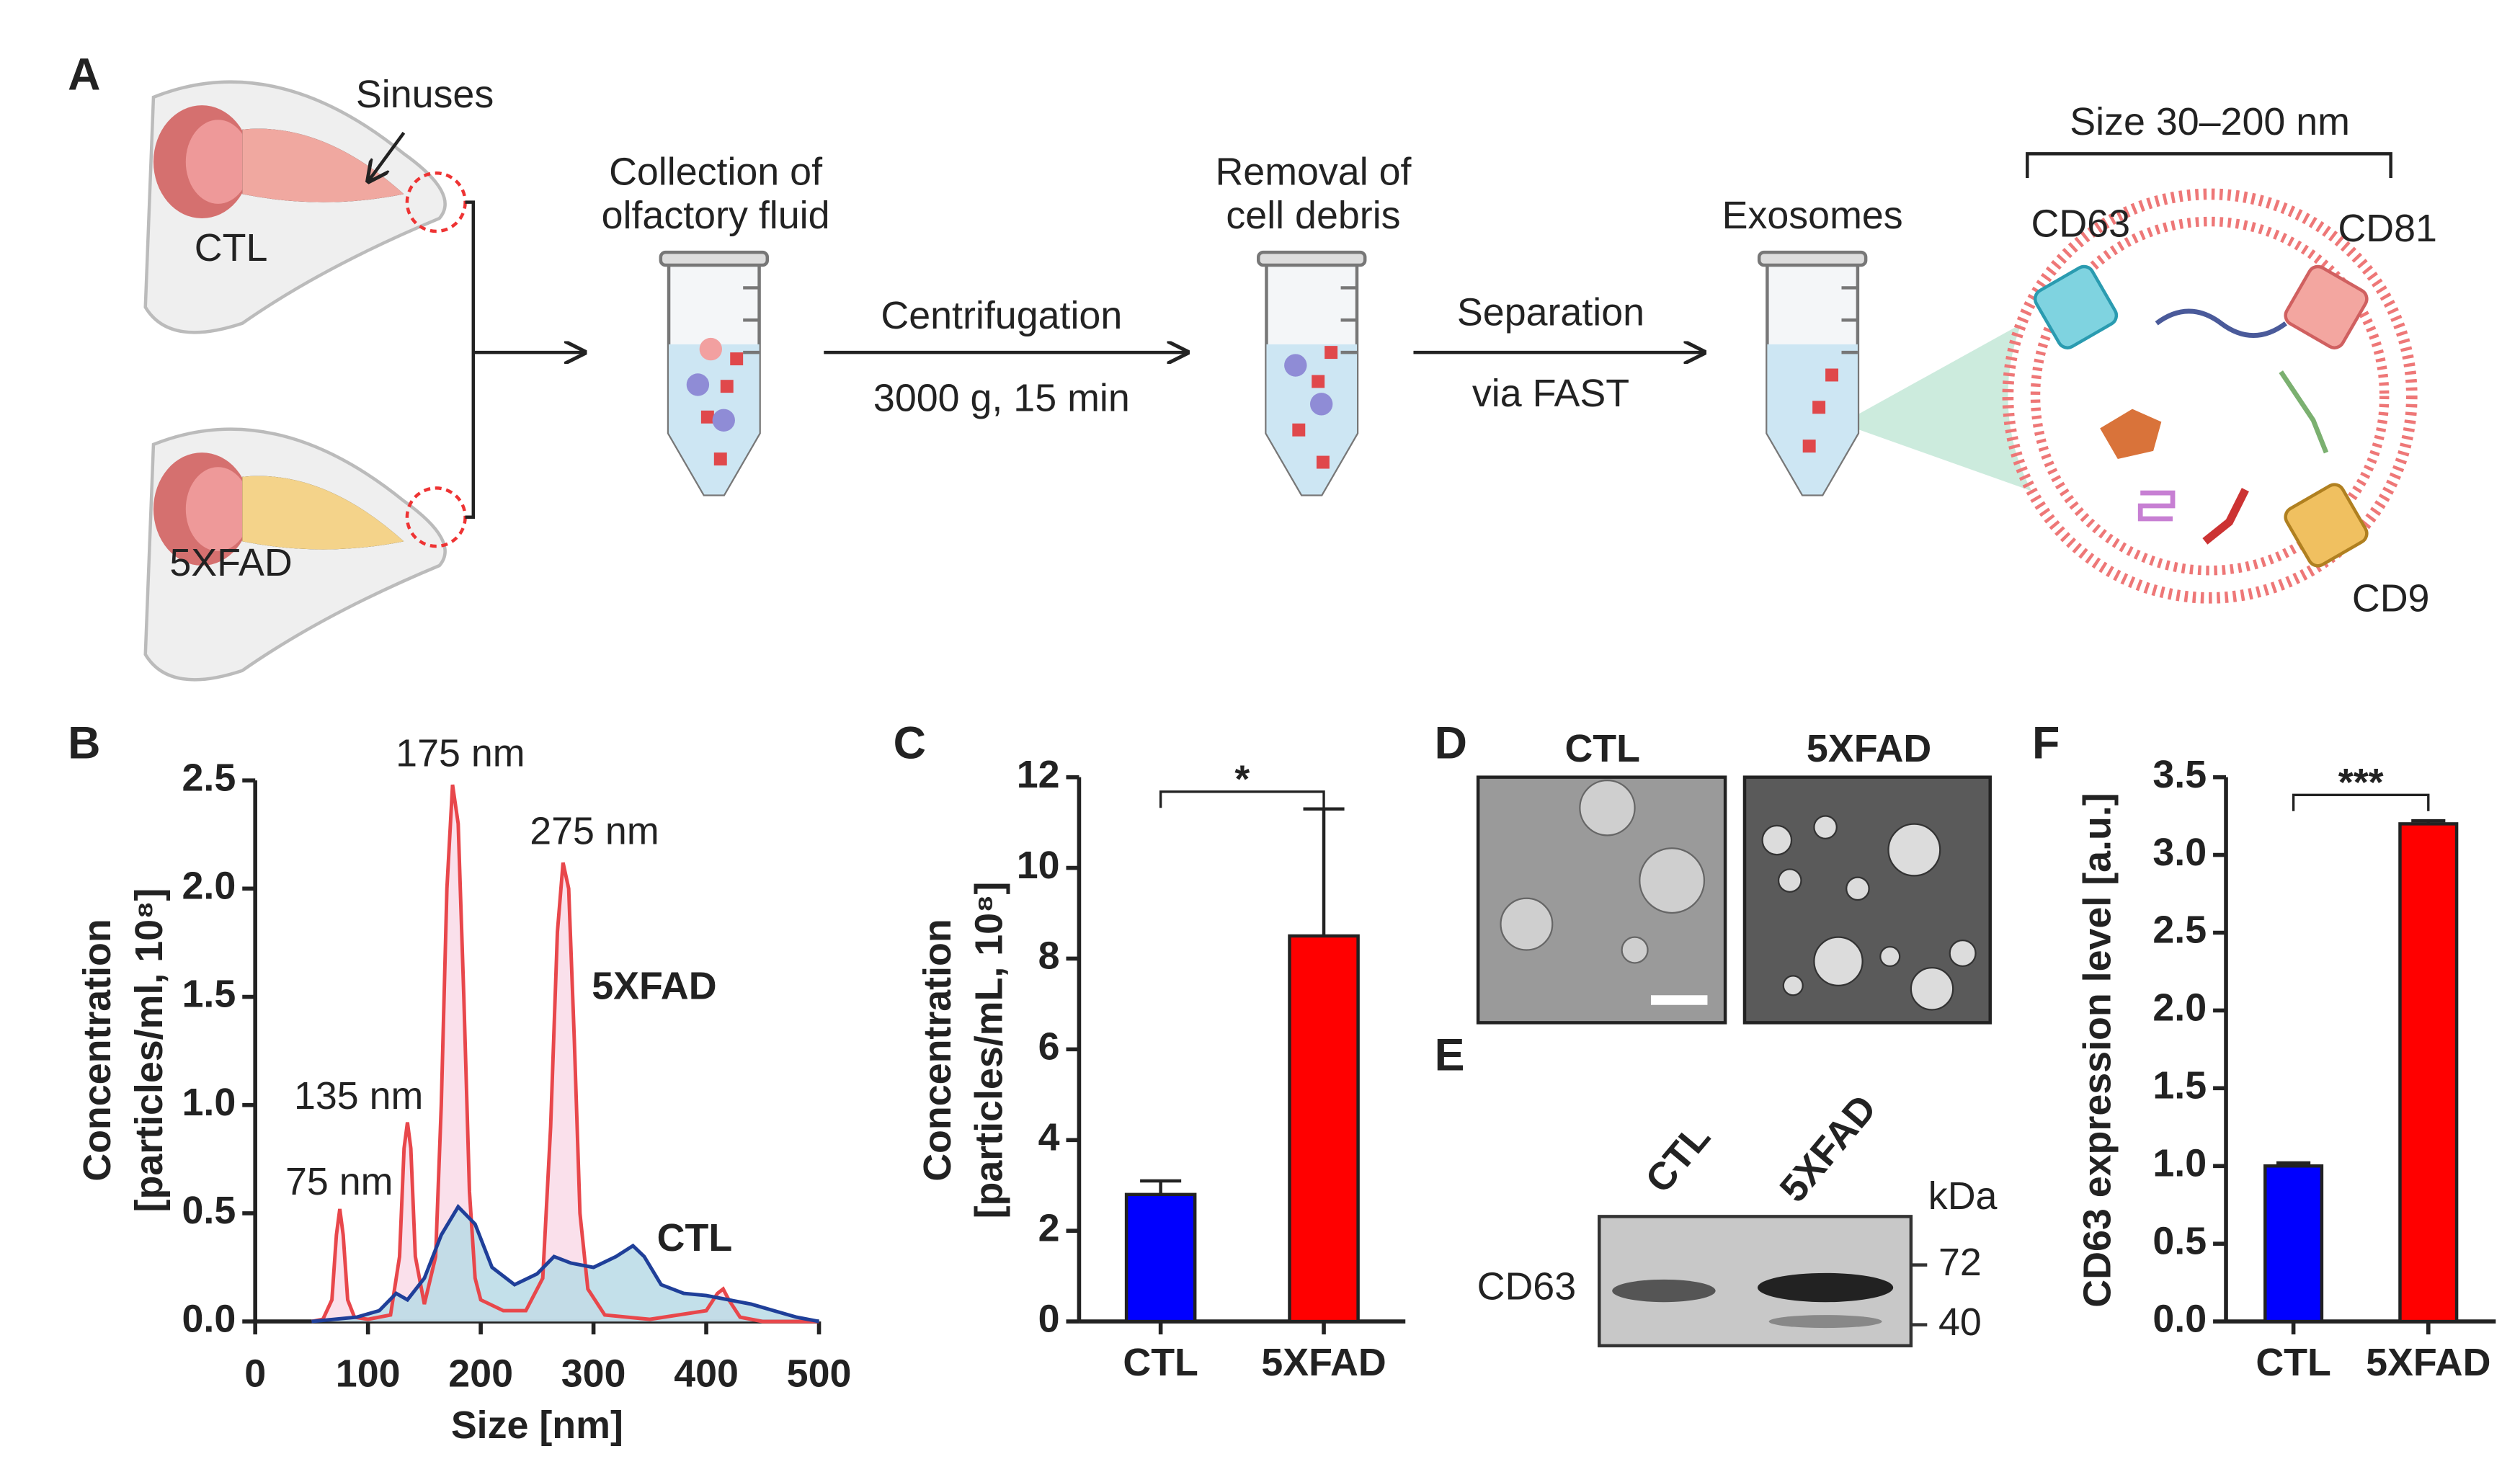 The height and width of the screenshot is (1472, 2520). What do you see at coordinates (1950, 404) in the screenshot?
I see `zoom-cone` at bounding box center [1950, 404].